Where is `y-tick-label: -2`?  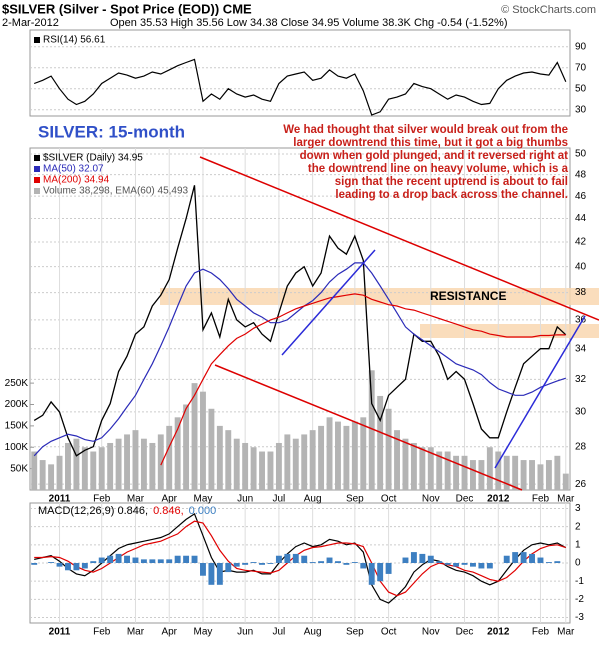
y-tick-label: -2 is located at coordinates (579, 599).